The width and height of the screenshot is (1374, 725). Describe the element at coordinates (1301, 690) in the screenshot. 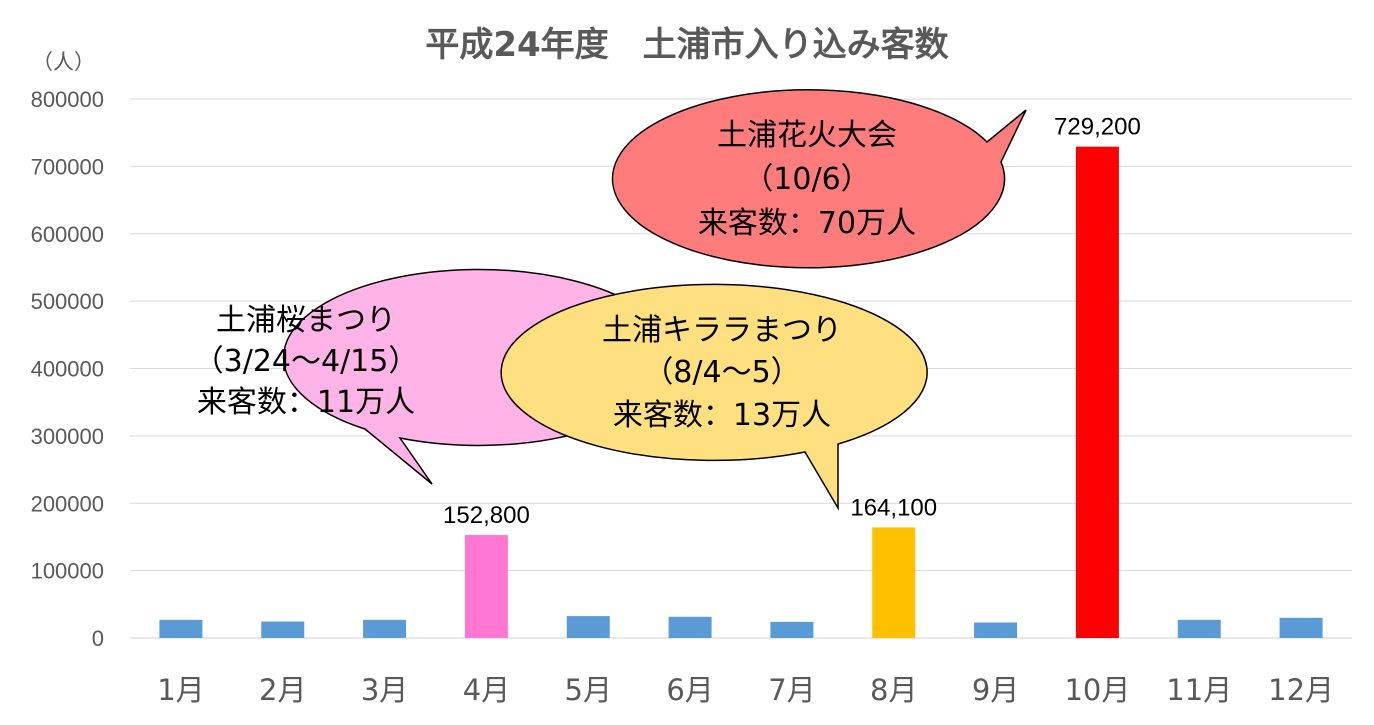

I see `x-tick-label: 12月` at that location.